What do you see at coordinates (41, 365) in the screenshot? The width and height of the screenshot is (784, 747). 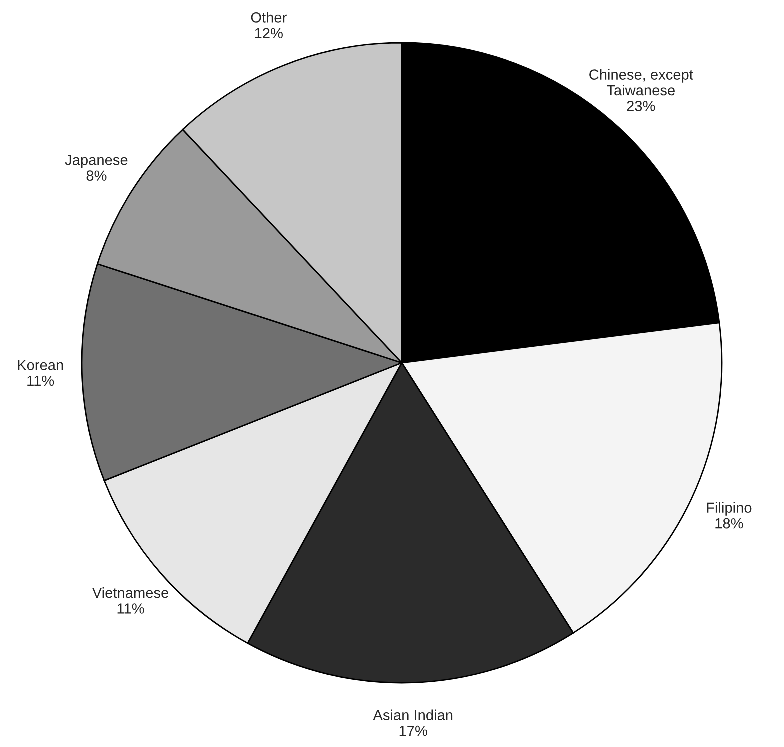 I see `slice-label: Korean` at bounding box center [41, 365].